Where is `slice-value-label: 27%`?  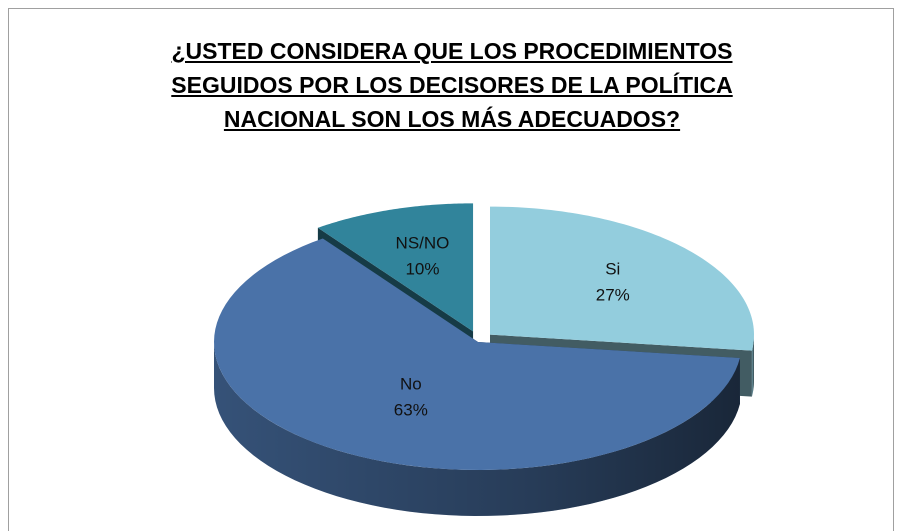
slice-value-label: 27% is located at coordinates (613, 295).